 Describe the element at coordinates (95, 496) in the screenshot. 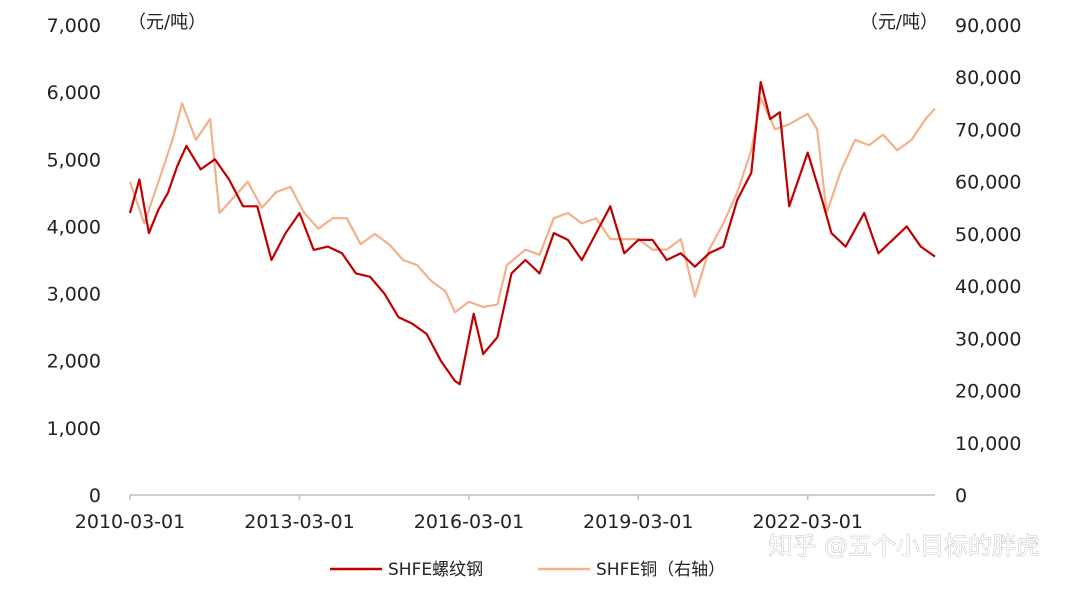

I see `left-tick-label: 0` at that location.